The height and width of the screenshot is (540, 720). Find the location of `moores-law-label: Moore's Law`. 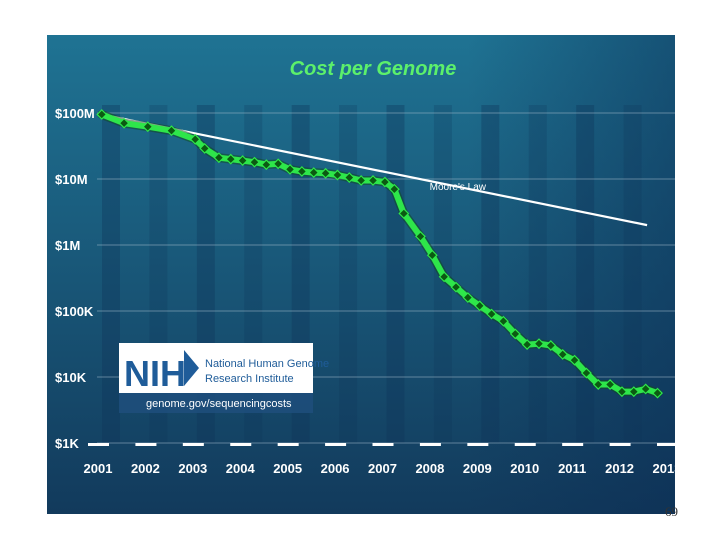

moores-law-label: Moore's Law is located at coordinates (458, 187).